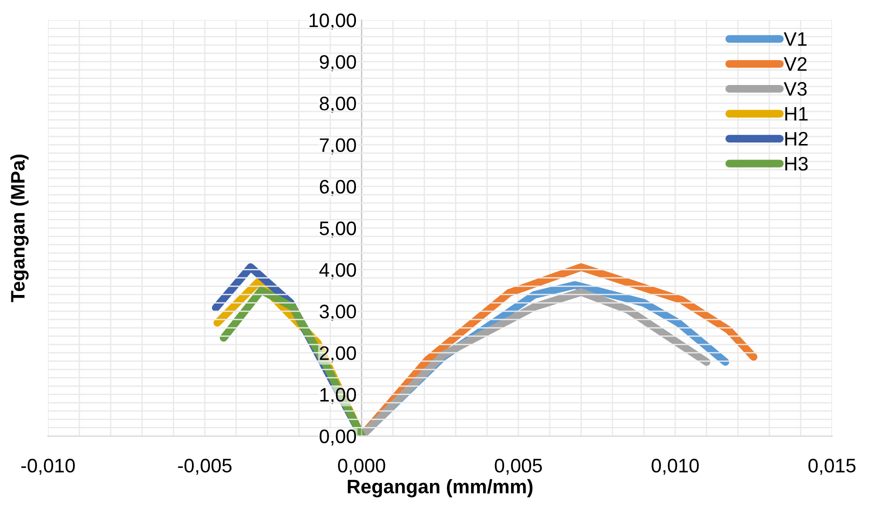 This screenshot has width=869, height=519. I want to click on x-tick-label: -0,005, so click(205, 466).